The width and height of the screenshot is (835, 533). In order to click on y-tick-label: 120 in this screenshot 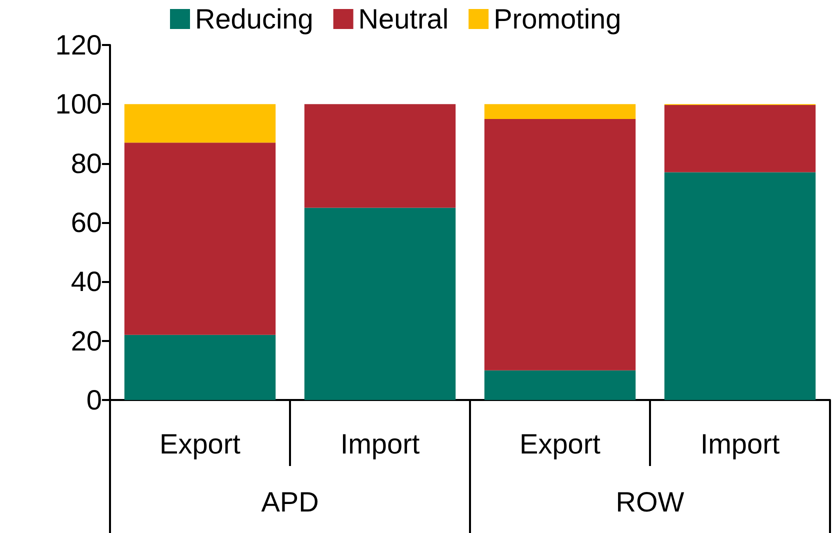, I will do `click(78, 45)`.